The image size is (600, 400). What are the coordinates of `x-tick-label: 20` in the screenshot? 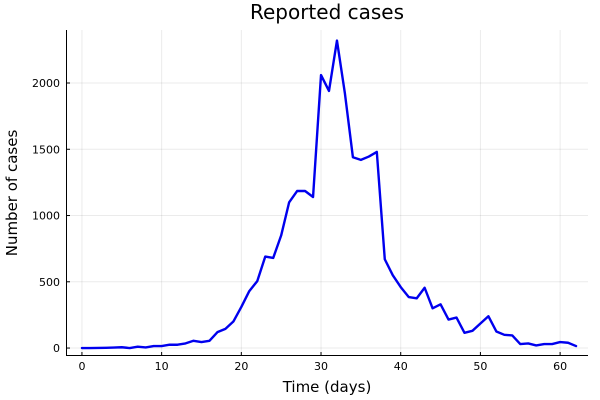 It's located at (241, 366).